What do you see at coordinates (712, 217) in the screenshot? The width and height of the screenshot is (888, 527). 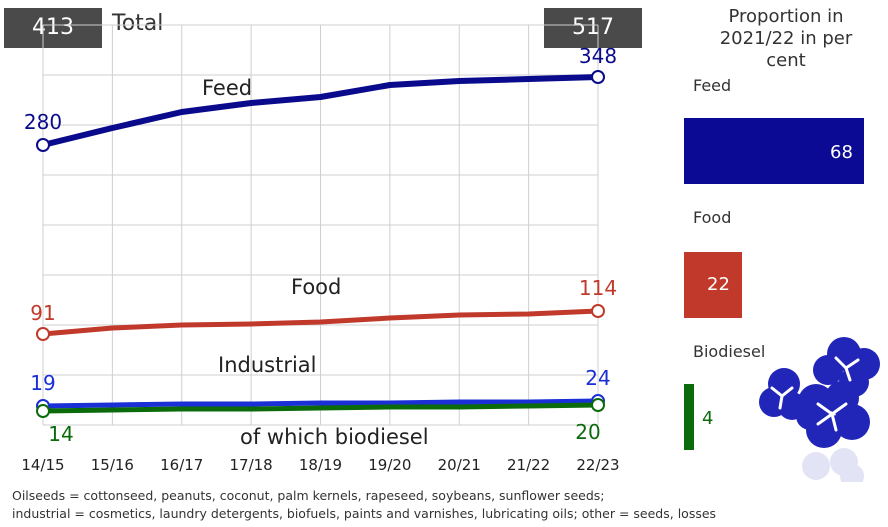 I see `proportion-label-food: Food` at bounding box center [712, 217].